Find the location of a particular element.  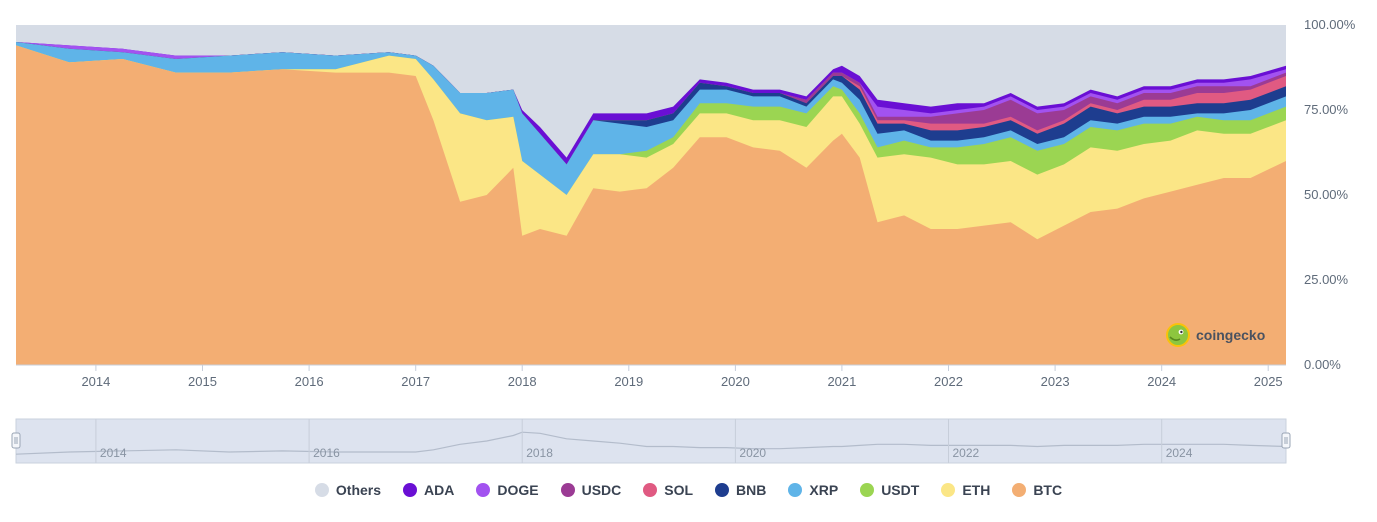

navigator-tick-label: 2020 is located at coordinates (752, 453).